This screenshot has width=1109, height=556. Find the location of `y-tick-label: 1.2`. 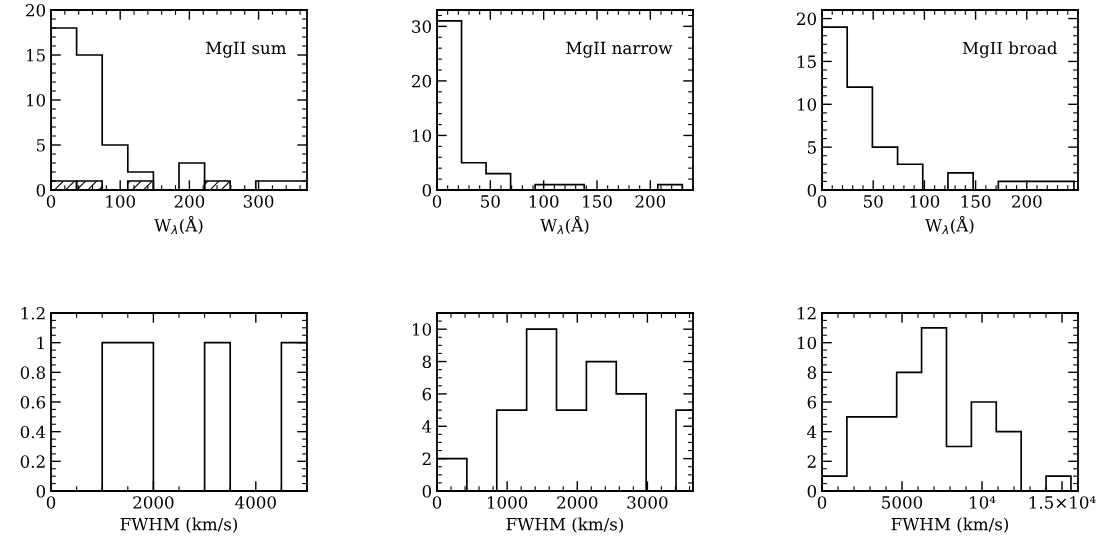

y-tick-label: 1.2 is located at coordinates (33, 313).